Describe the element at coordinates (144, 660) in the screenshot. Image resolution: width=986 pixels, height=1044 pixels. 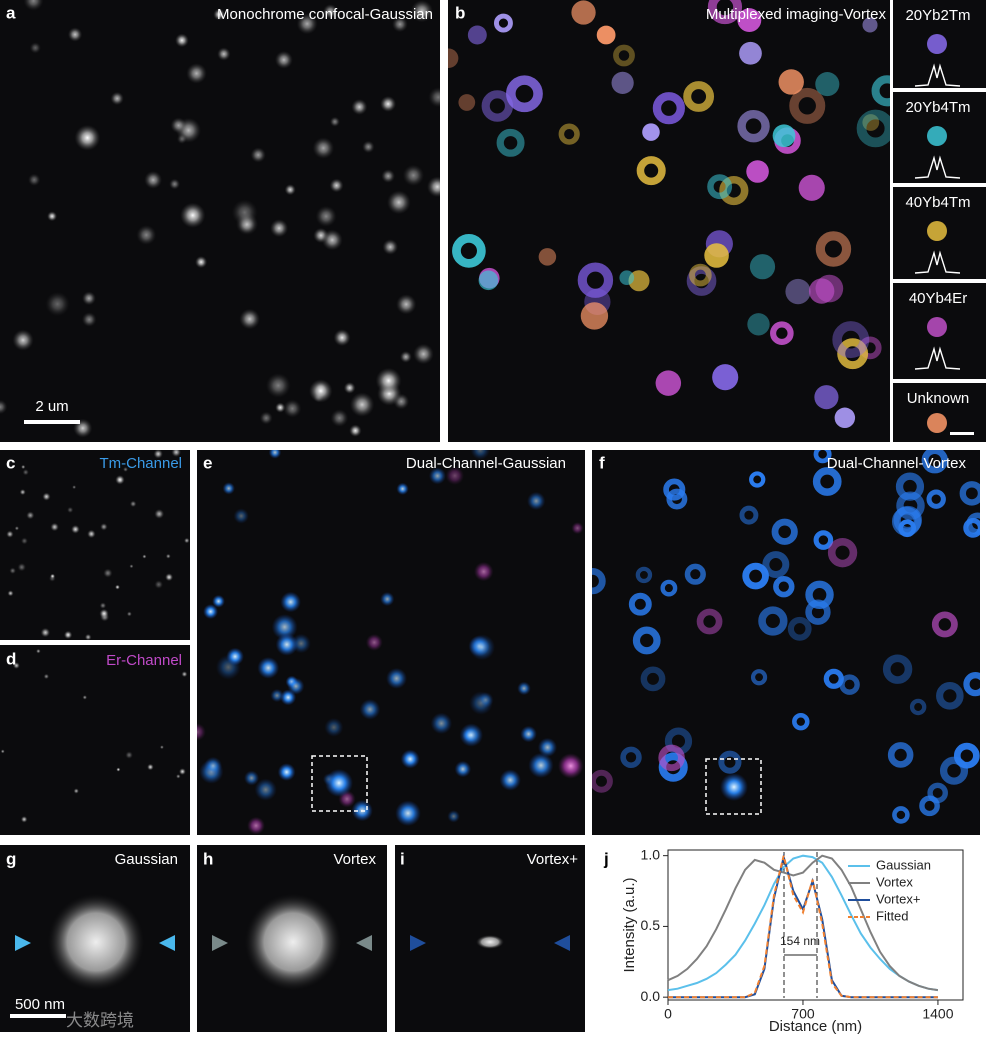
I see `panel-title: Er-Channel` at that location.